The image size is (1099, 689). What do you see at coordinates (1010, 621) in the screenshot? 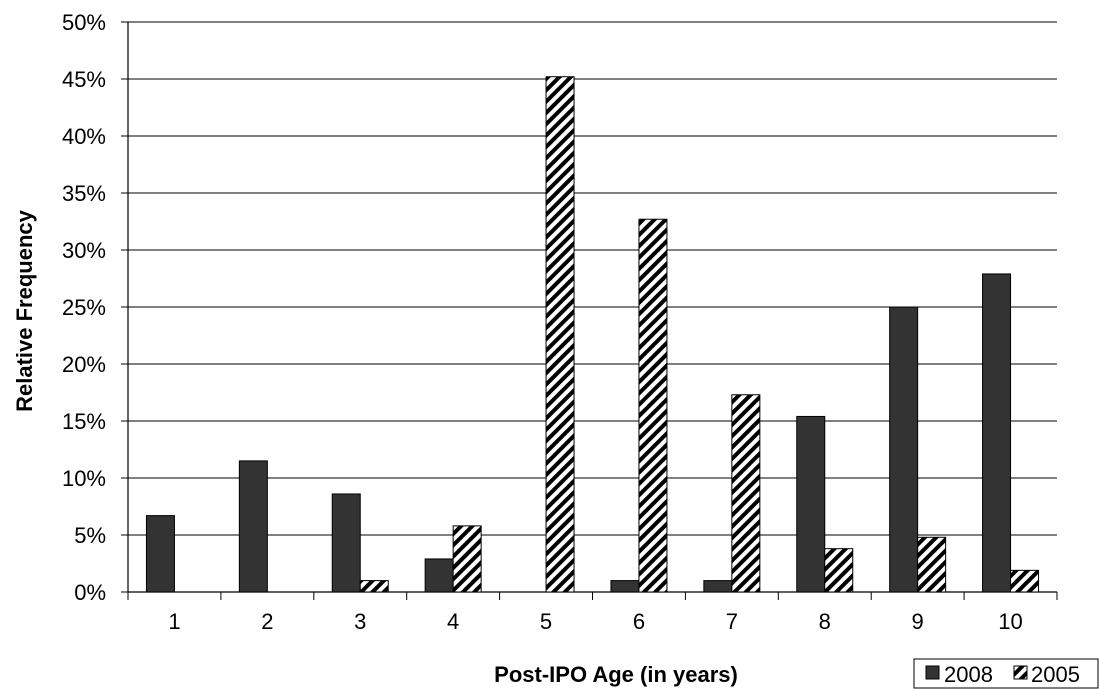
I see `x-tick-label: 10` at bounding box center [1010, 621].